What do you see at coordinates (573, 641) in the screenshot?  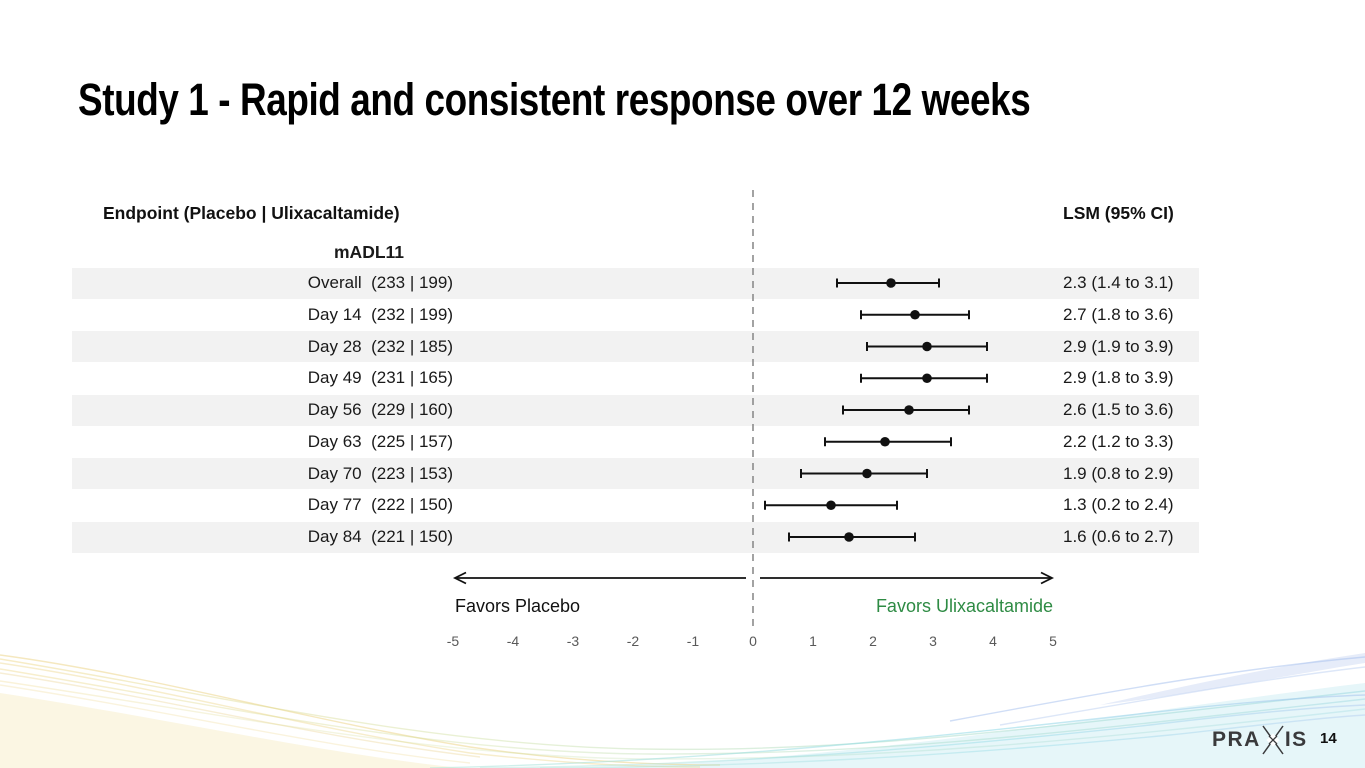 I see `axis-tick-label: -3` at bounding box center [573, 641].